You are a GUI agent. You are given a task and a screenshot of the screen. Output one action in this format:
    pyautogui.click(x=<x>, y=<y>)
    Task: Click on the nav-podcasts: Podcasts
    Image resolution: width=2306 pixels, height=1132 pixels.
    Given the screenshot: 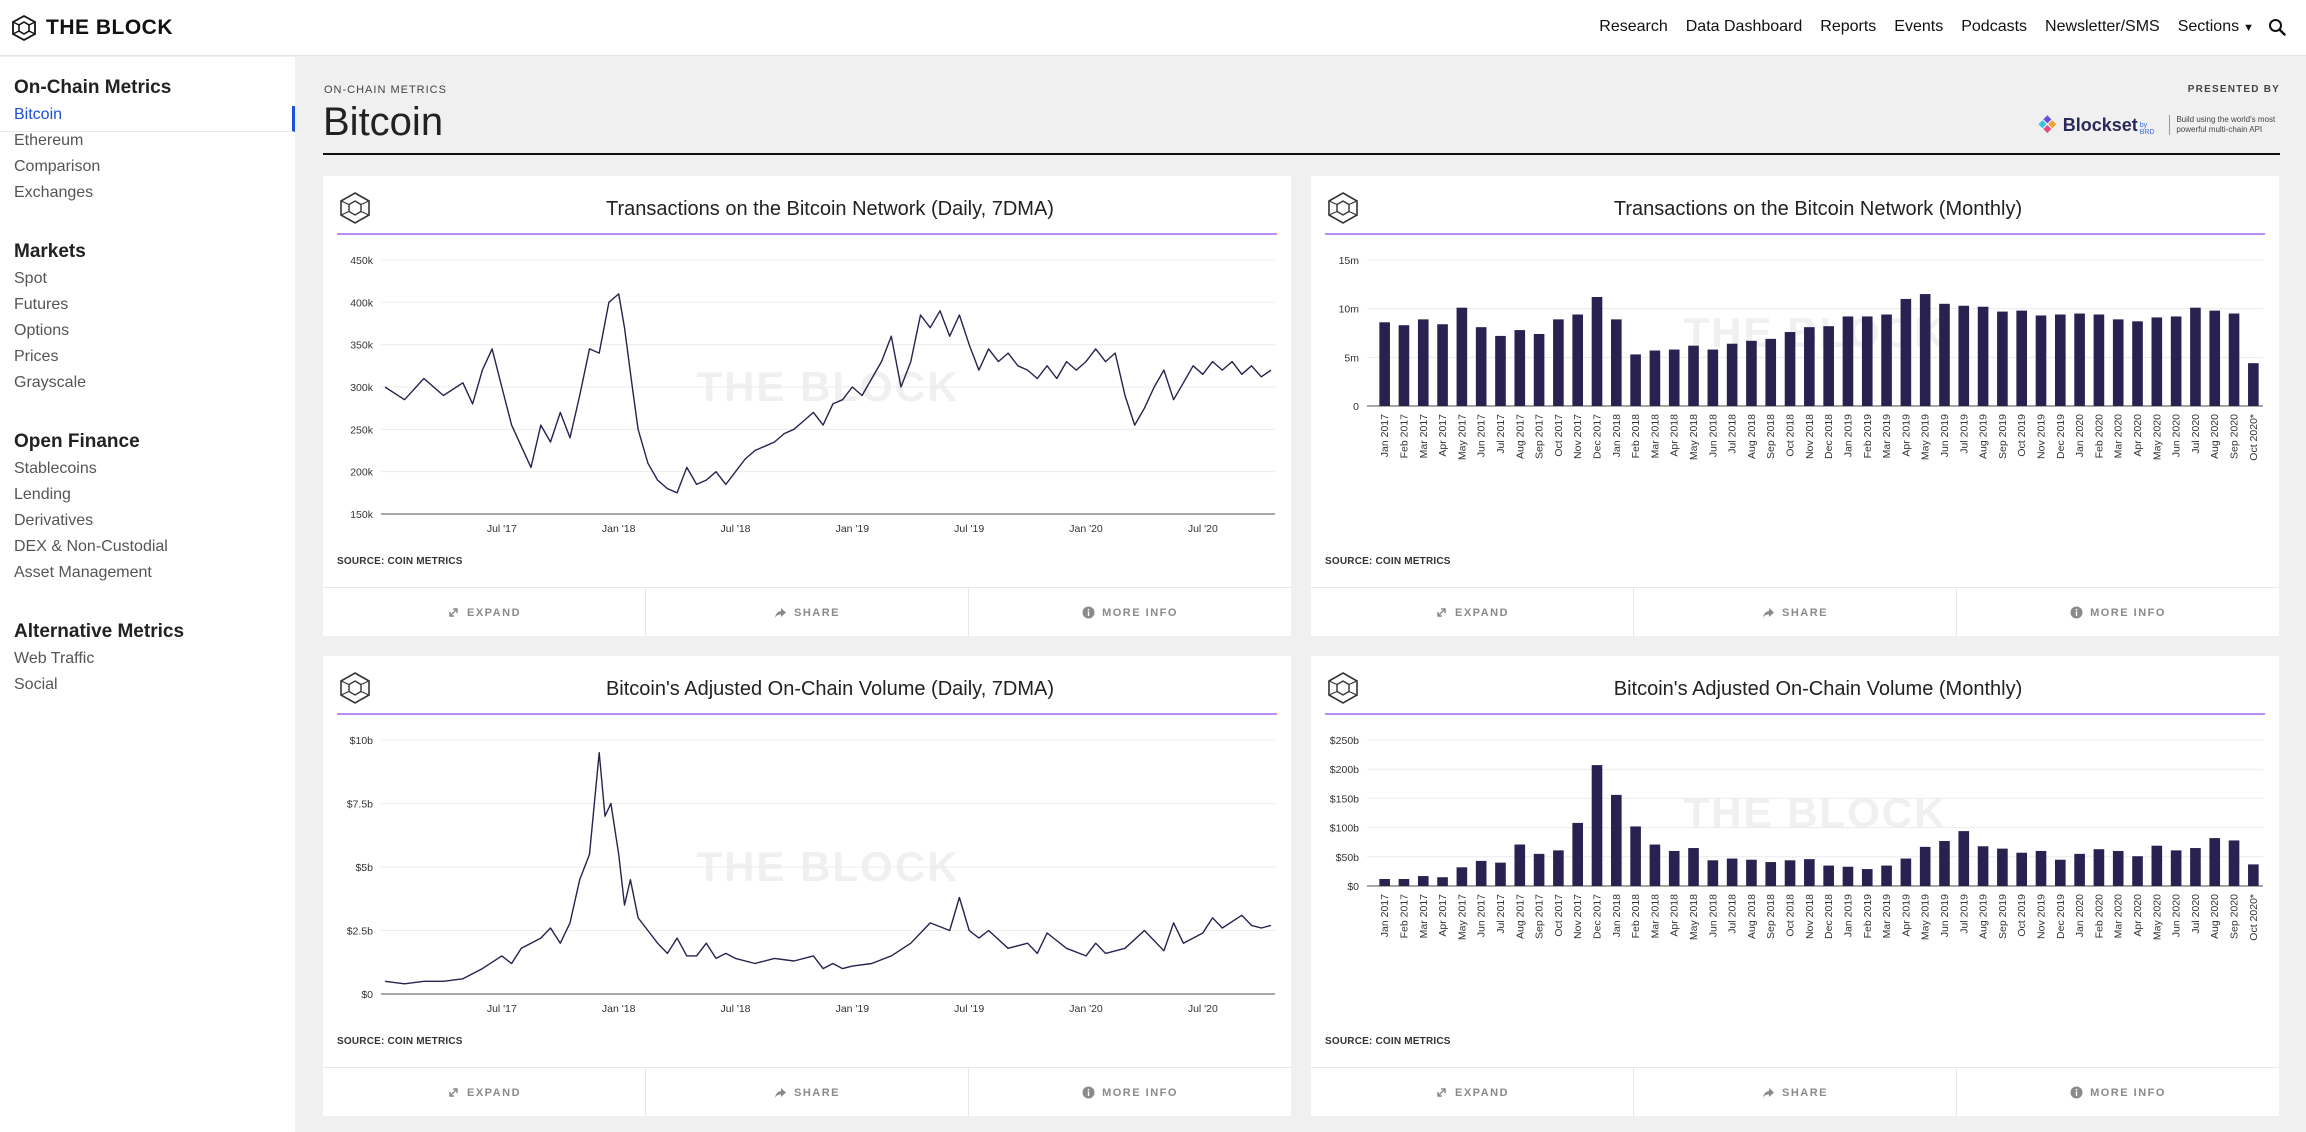 What is the action you would take?
    pyautogui.click(x=1994, y=26)
    